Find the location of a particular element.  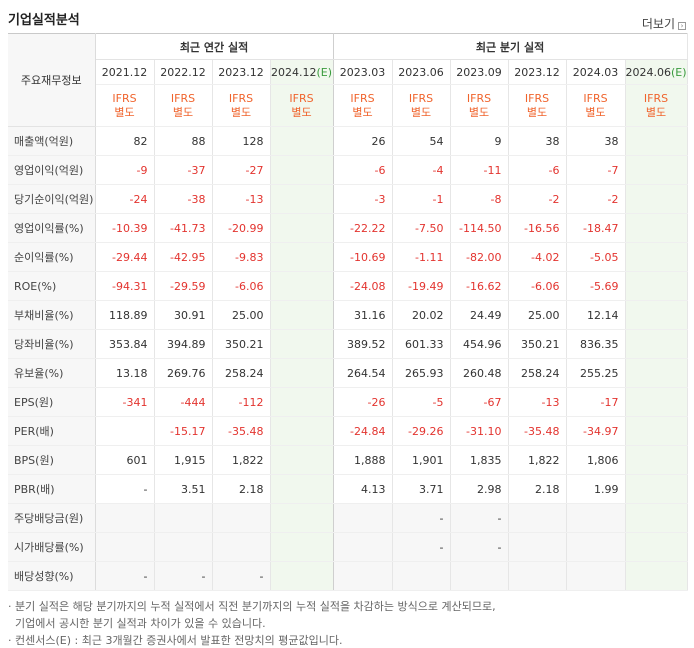

cell-value: 128 is located at coordinates (241, 141).